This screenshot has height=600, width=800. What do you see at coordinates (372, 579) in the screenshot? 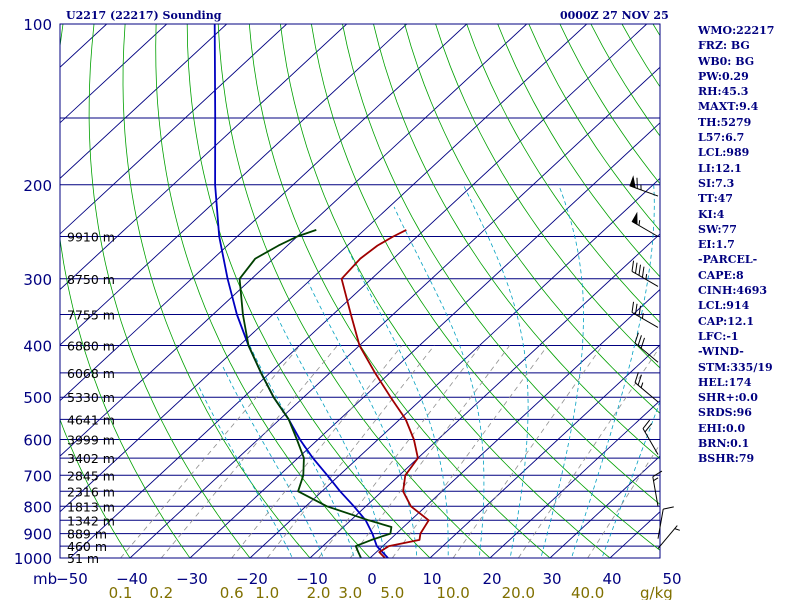
I see `temperature-tick-label: 0` at bounding box center [372, 579].